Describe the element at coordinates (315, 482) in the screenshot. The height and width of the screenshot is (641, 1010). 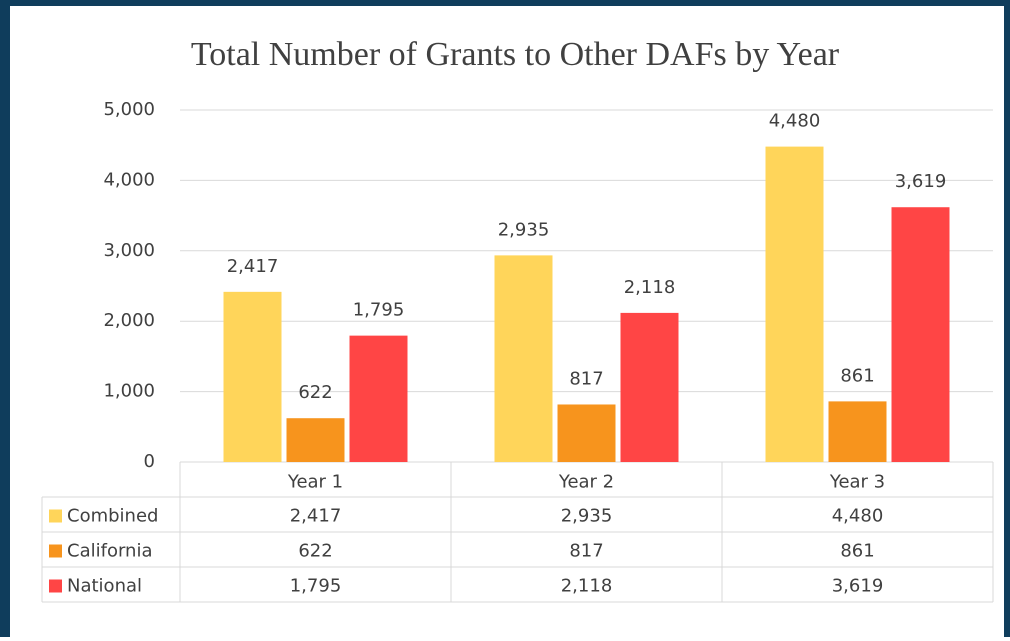
I see `x-tick-label: Year 1` at that location.